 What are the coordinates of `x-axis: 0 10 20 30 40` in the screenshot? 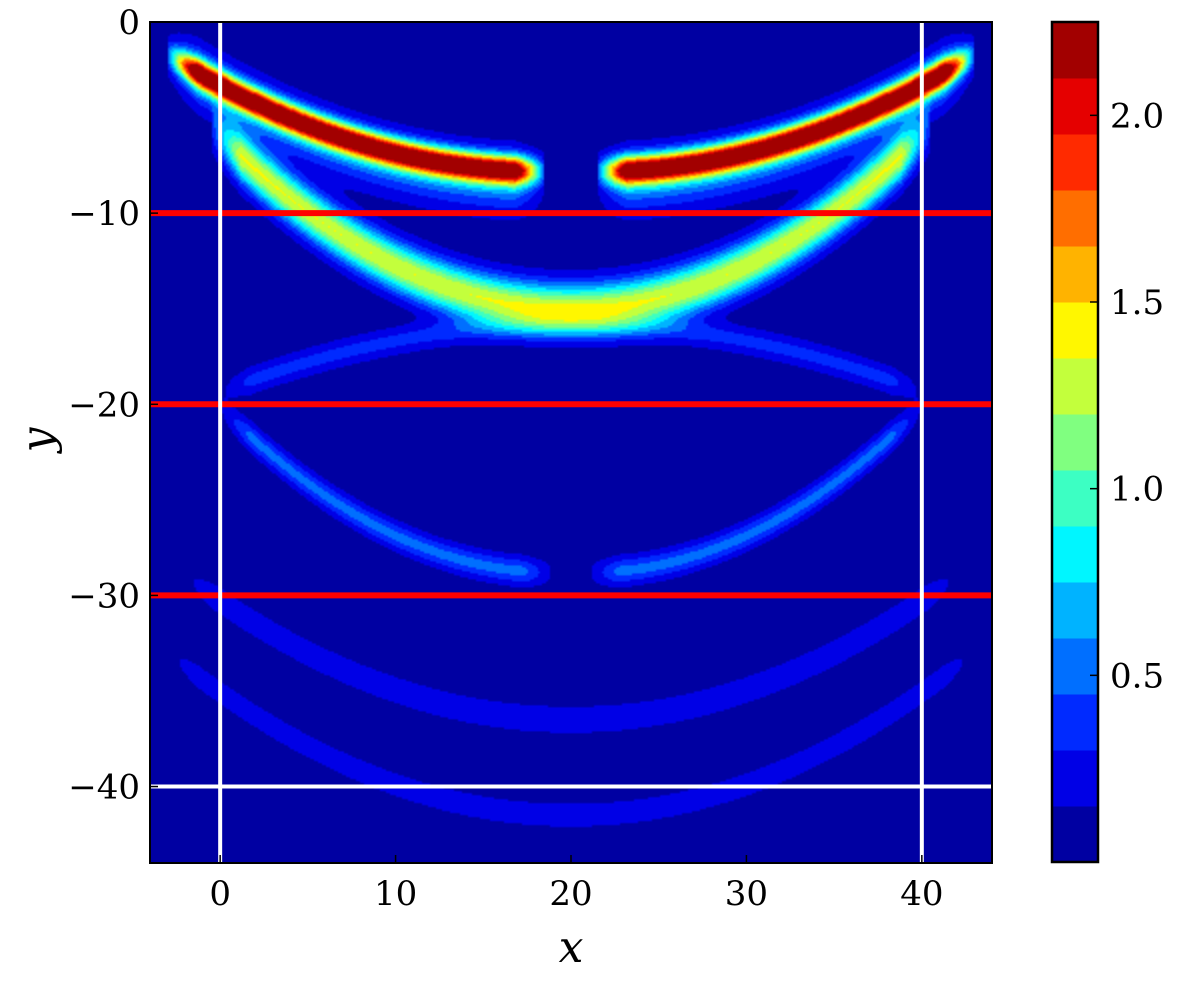 It's located at (576, 884).